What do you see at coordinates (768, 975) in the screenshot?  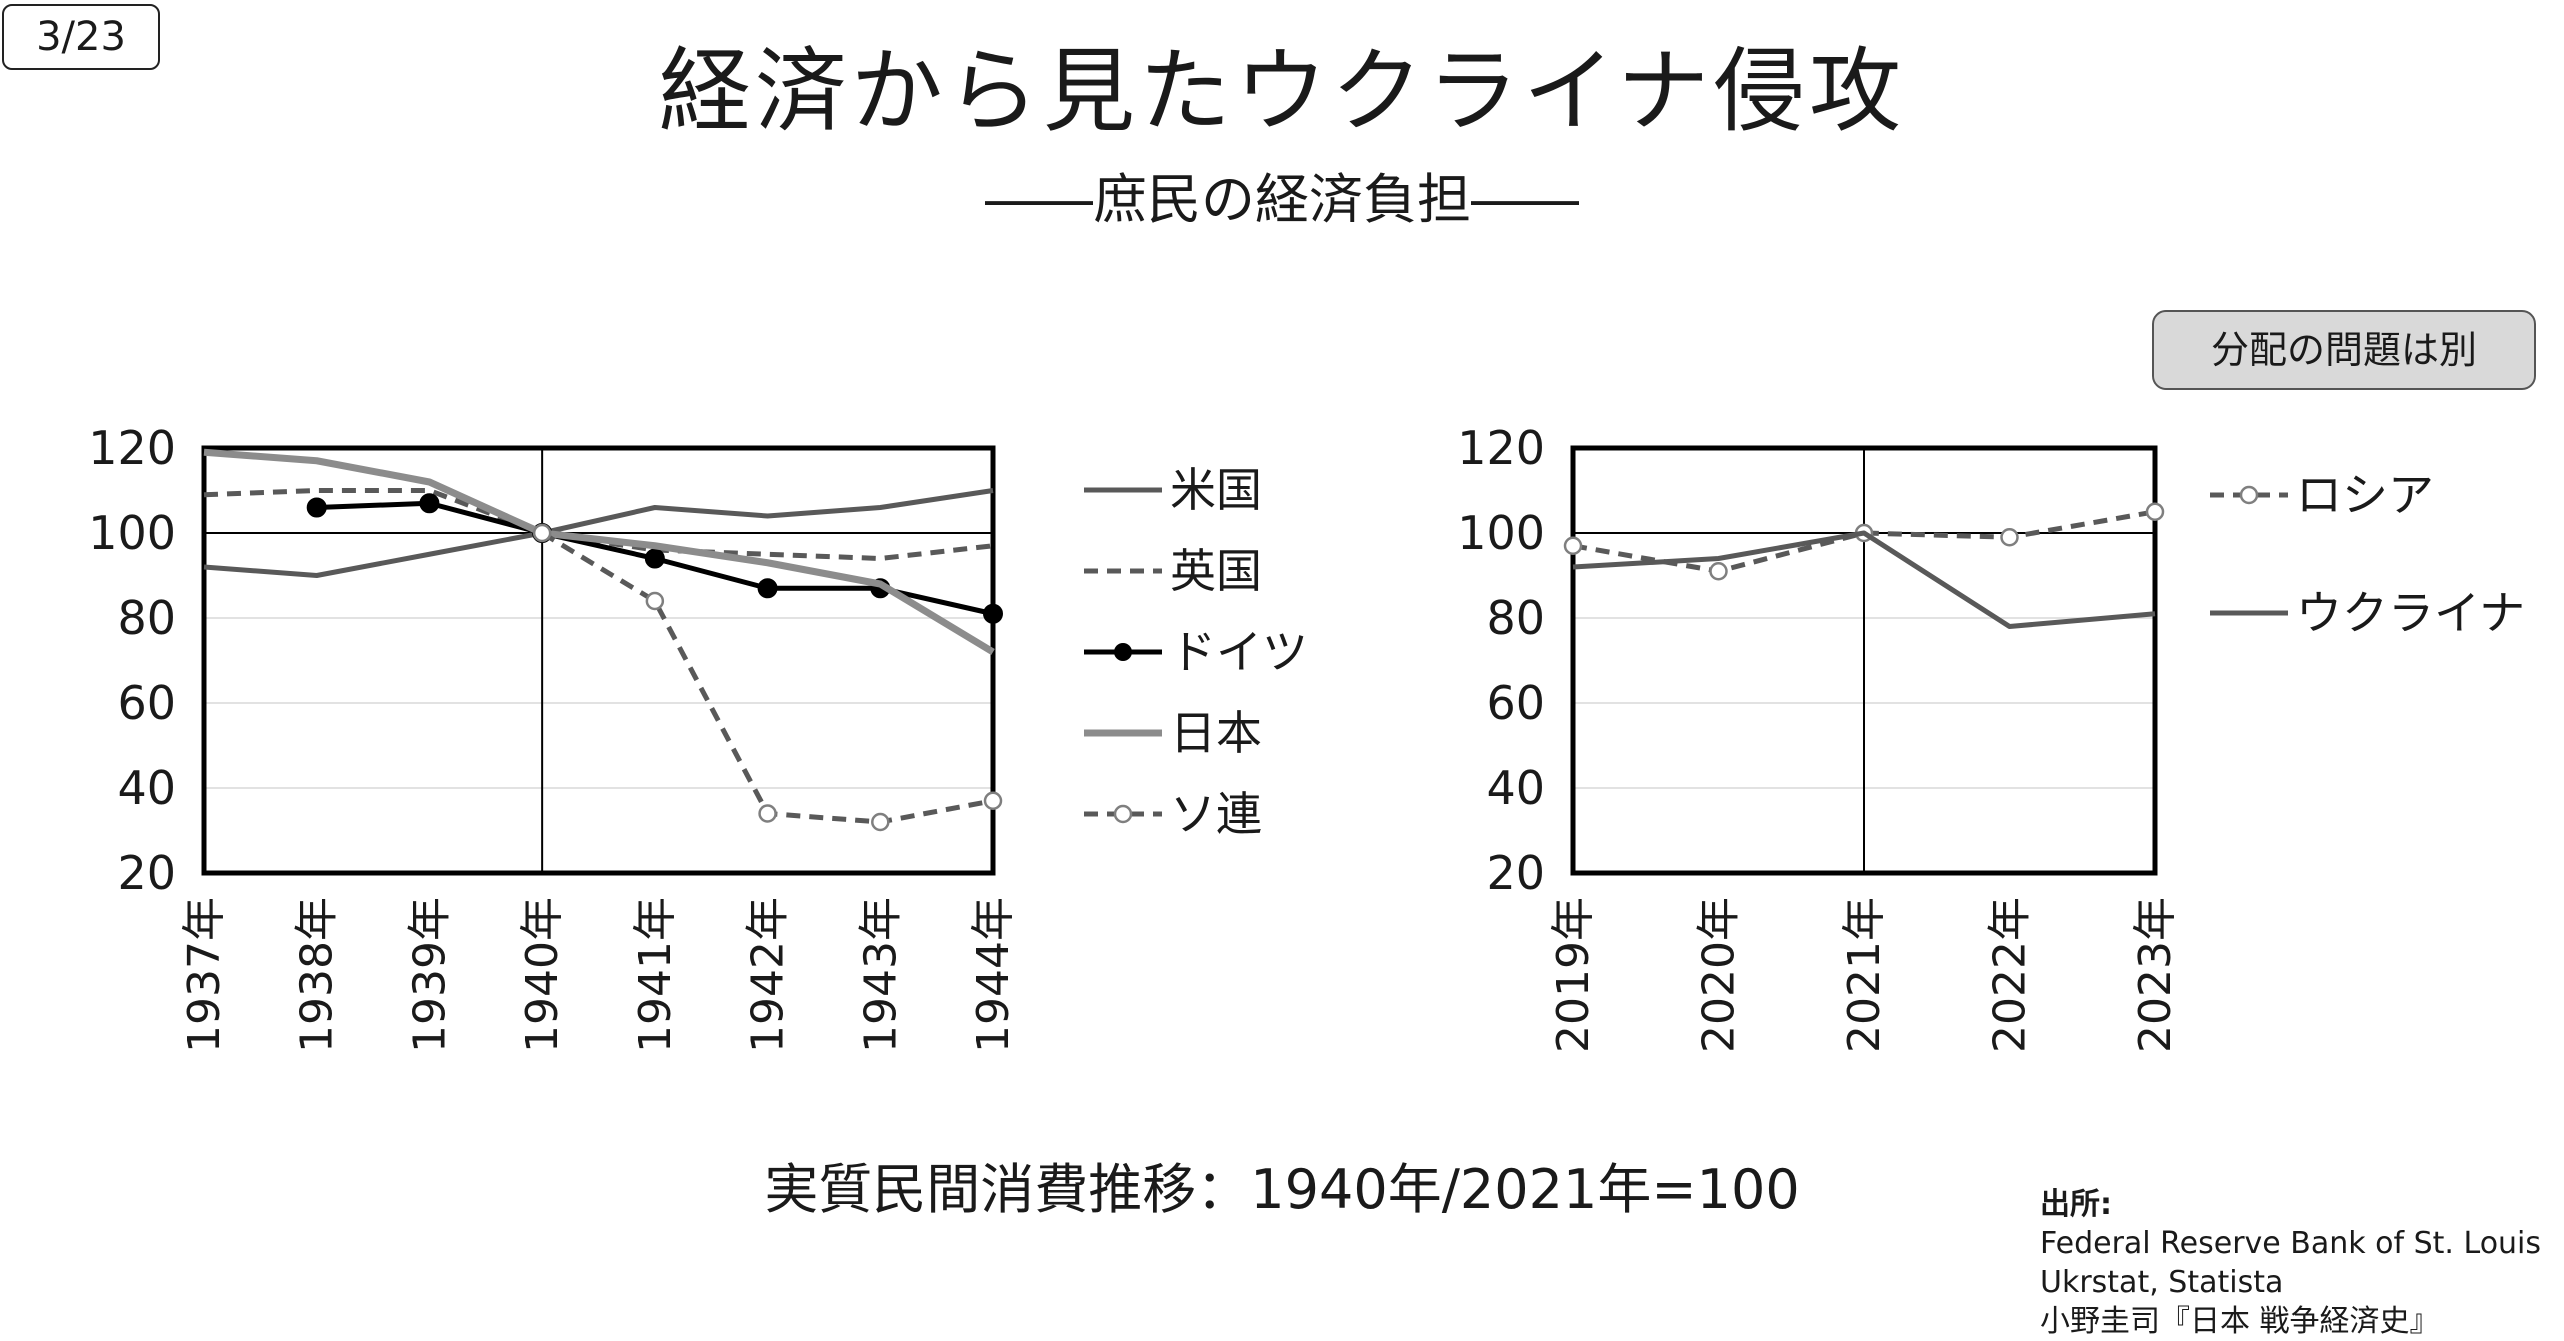 I see `x-tick-label: 1942年` at bounding box center [768, 975].